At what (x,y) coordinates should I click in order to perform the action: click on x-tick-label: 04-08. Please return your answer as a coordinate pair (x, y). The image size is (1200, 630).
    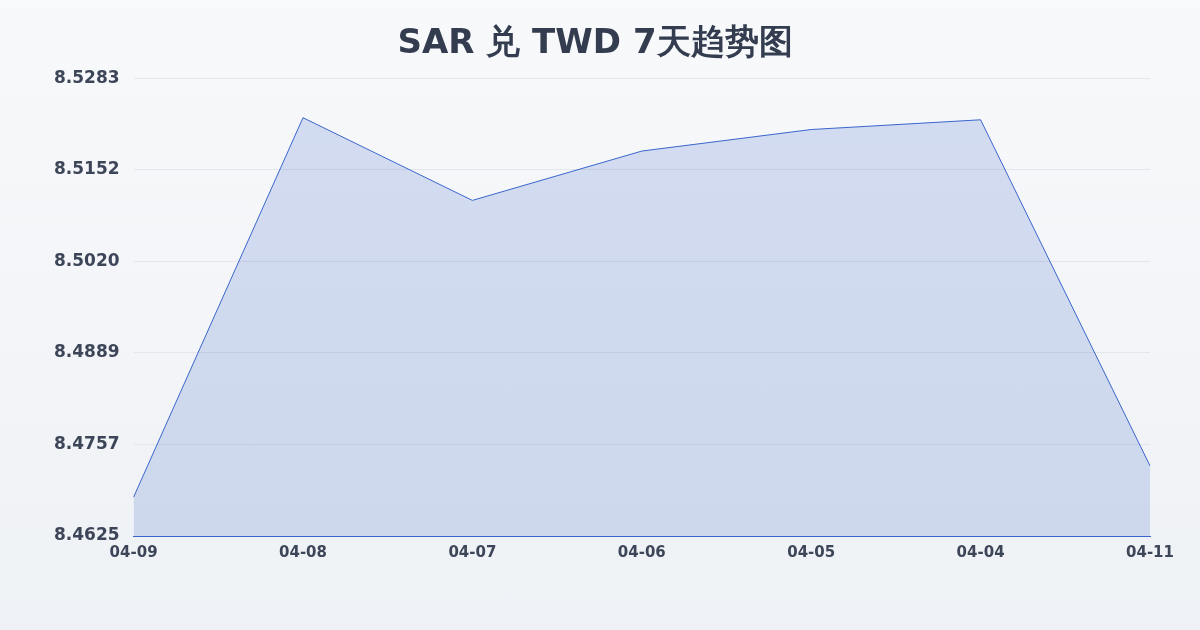
    Looking at the image, I should click on (303, 551).